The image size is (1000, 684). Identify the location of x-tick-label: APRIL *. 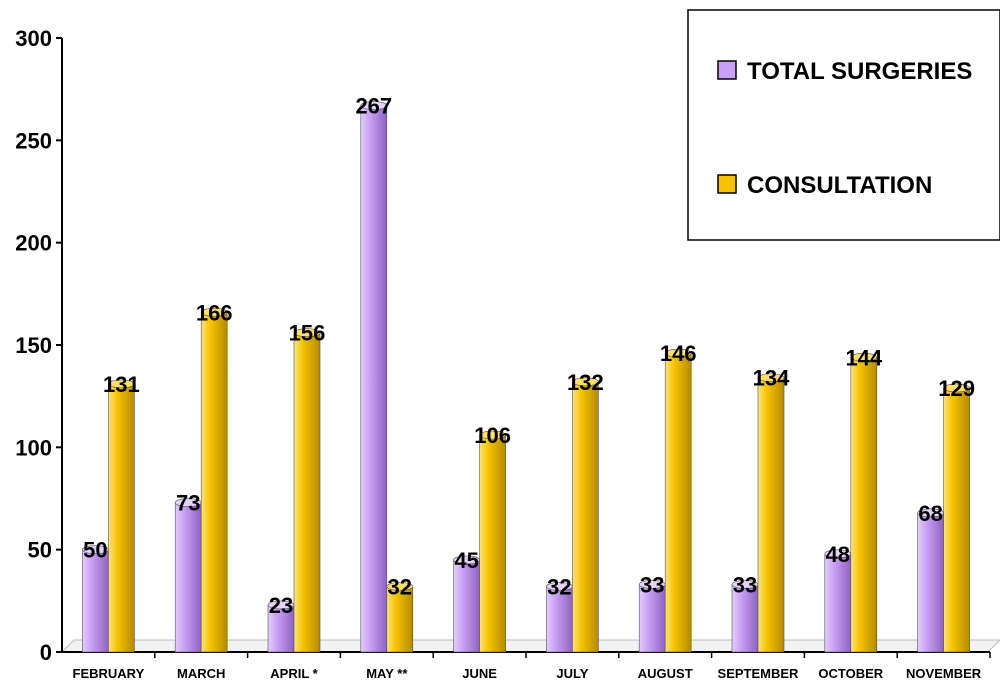
(294, 673).